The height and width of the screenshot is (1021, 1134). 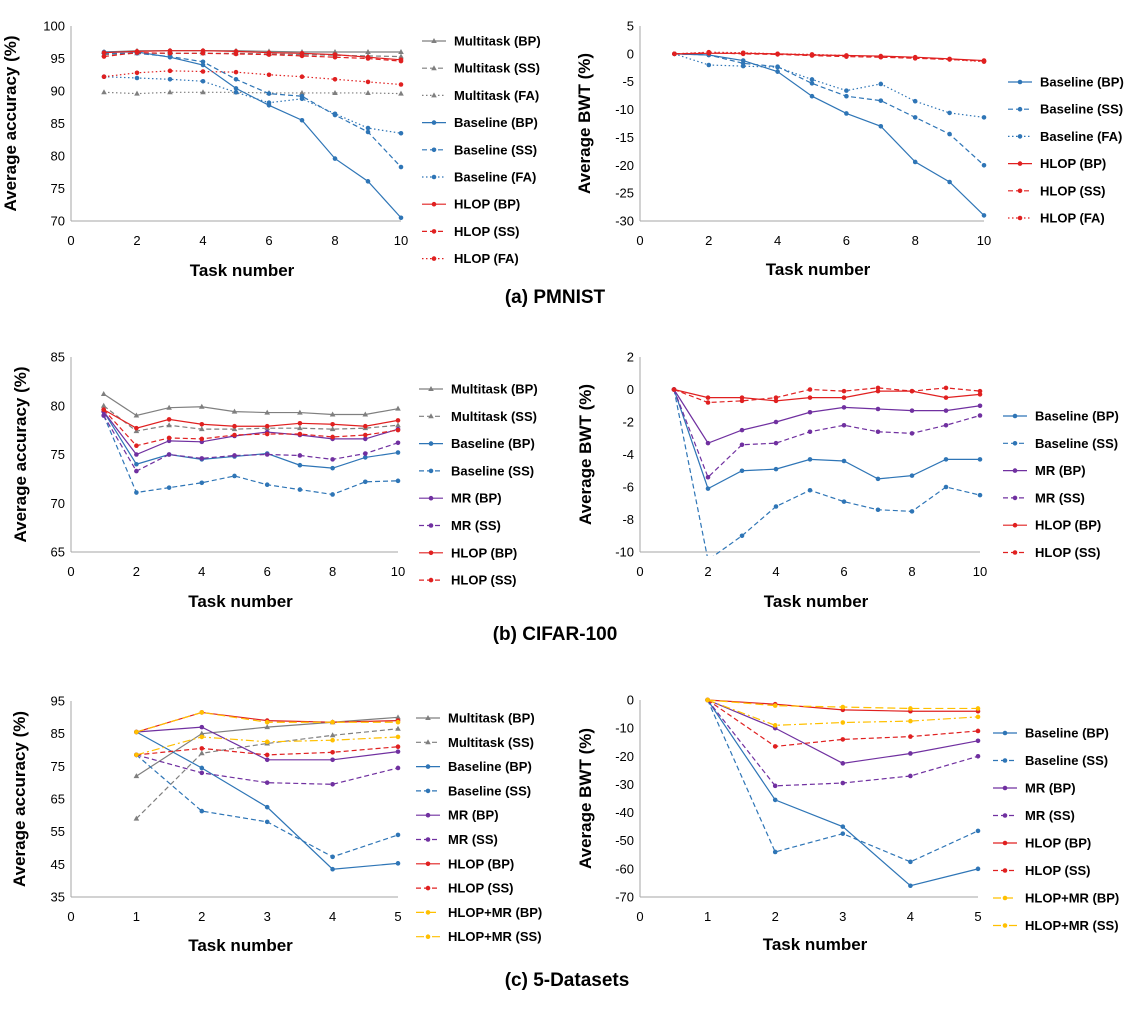 What do you see at coordinates (54, 26) in the screenshot?
I see `y-tick-label: 100` at bounding box center [54, 26].